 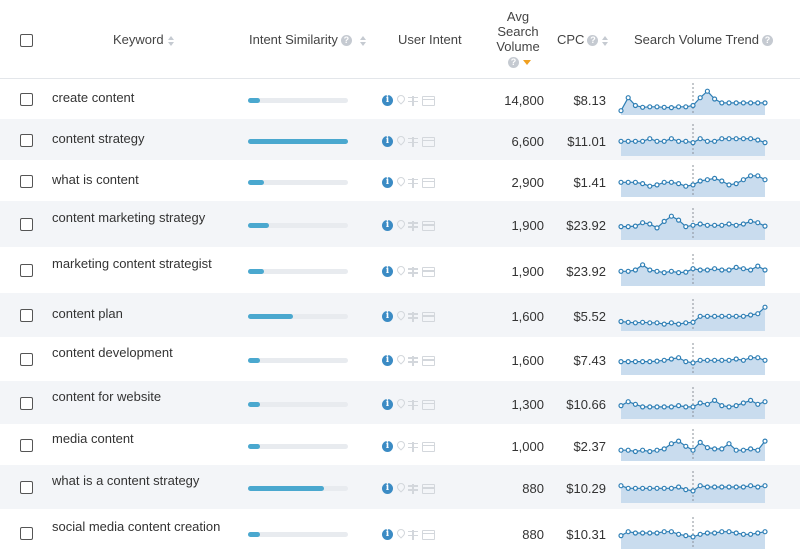 I want to click on keyword-link: marketing content strategist, so click(x=132, y=263).